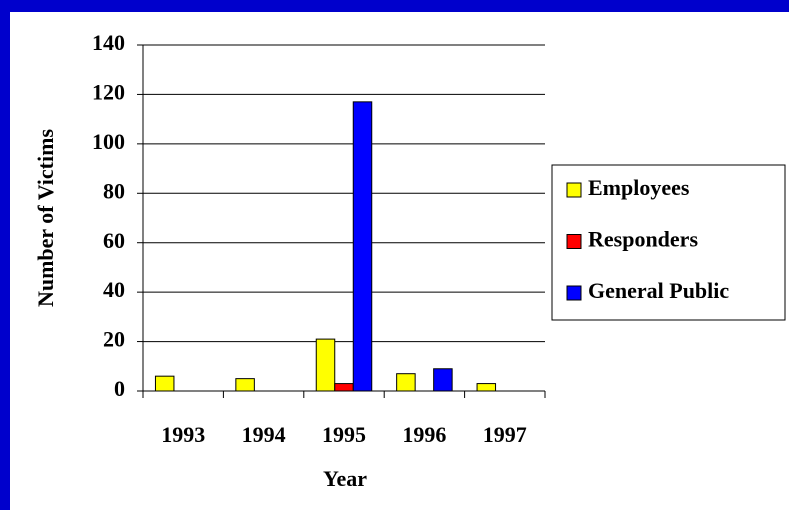  Describe the element at coordinates (344, 434) in the screenshot. I see `x-tick-label: 1995` at that location.